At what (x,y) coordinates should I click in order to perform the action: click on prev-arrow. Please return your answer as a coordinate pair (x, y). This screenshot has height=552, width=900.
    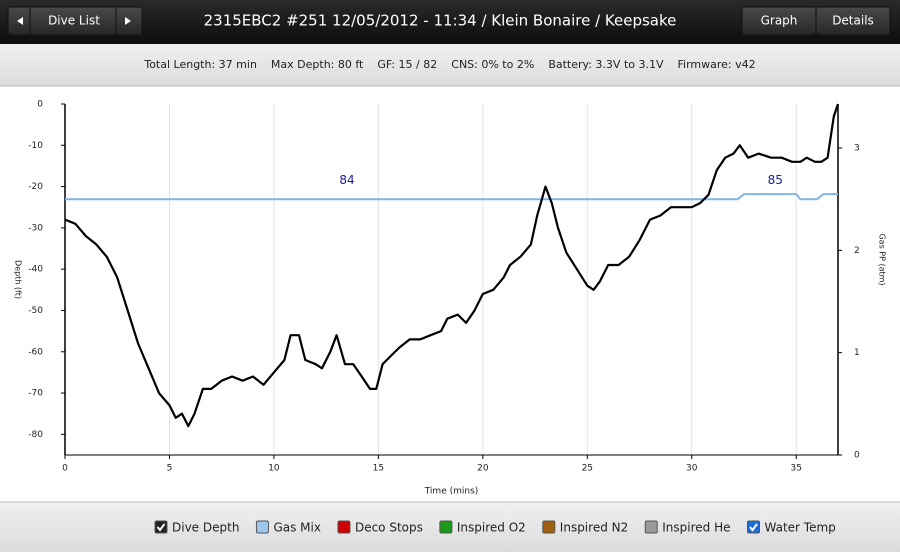
    Looking at the image, I should click on (20, 21).